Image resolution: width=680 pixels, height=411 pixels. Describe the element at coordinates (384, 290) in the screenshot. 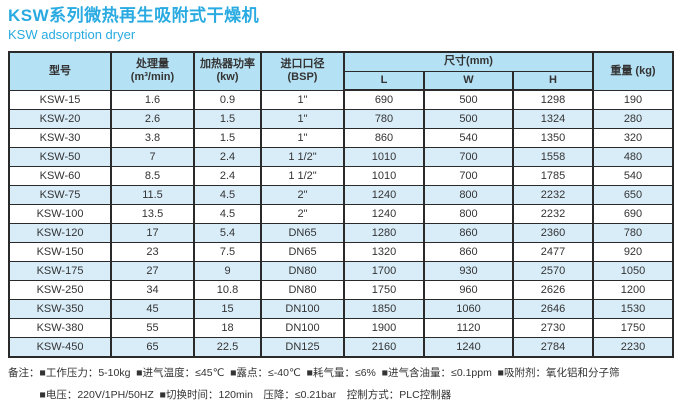

I see `value-cell: 1750` at that location.